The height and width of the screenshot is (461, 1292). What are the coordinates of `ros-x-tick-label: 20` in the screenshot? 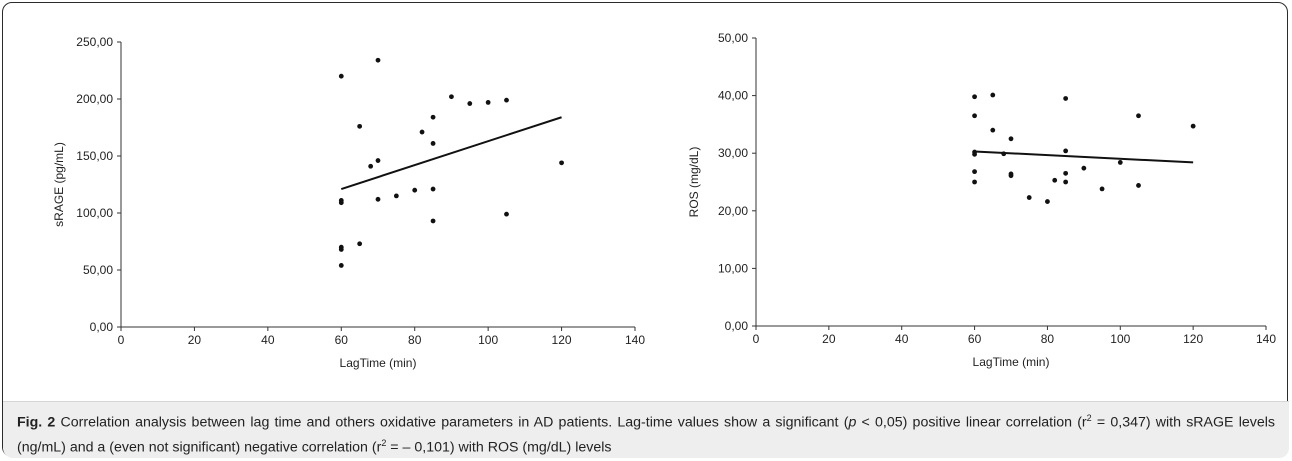 It's located at (829, 339).